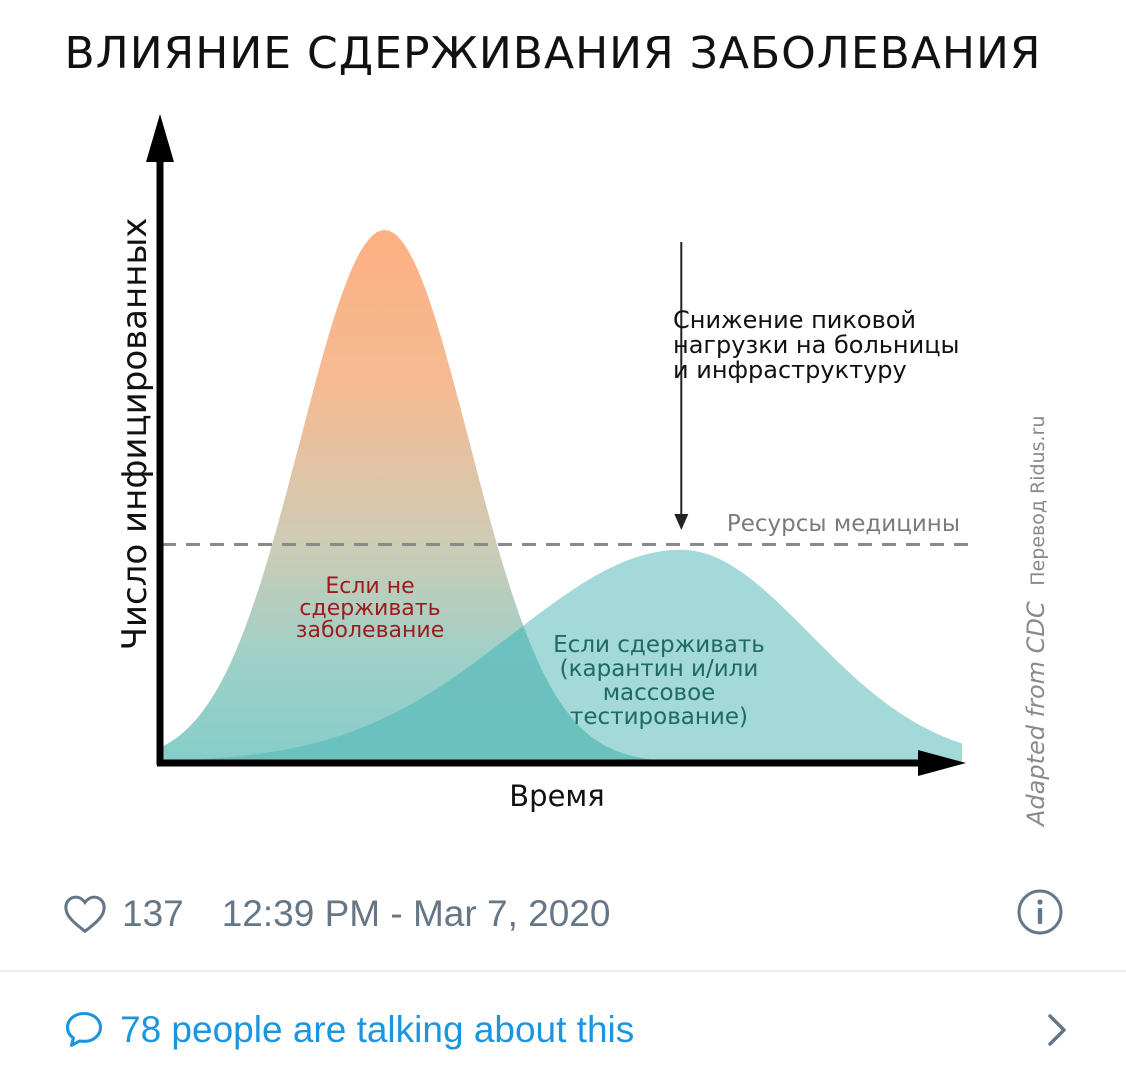  I want to click on label-unmitigated-line: заболевание, so click(370, 630).